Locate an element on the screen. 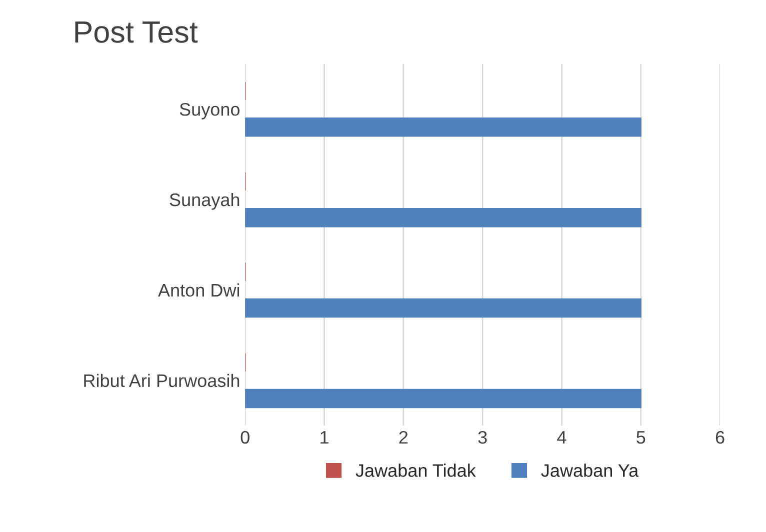 This screenshot has height=532, width=766. legend-label: Jawaban Ya is located at coordinates (590, 470).